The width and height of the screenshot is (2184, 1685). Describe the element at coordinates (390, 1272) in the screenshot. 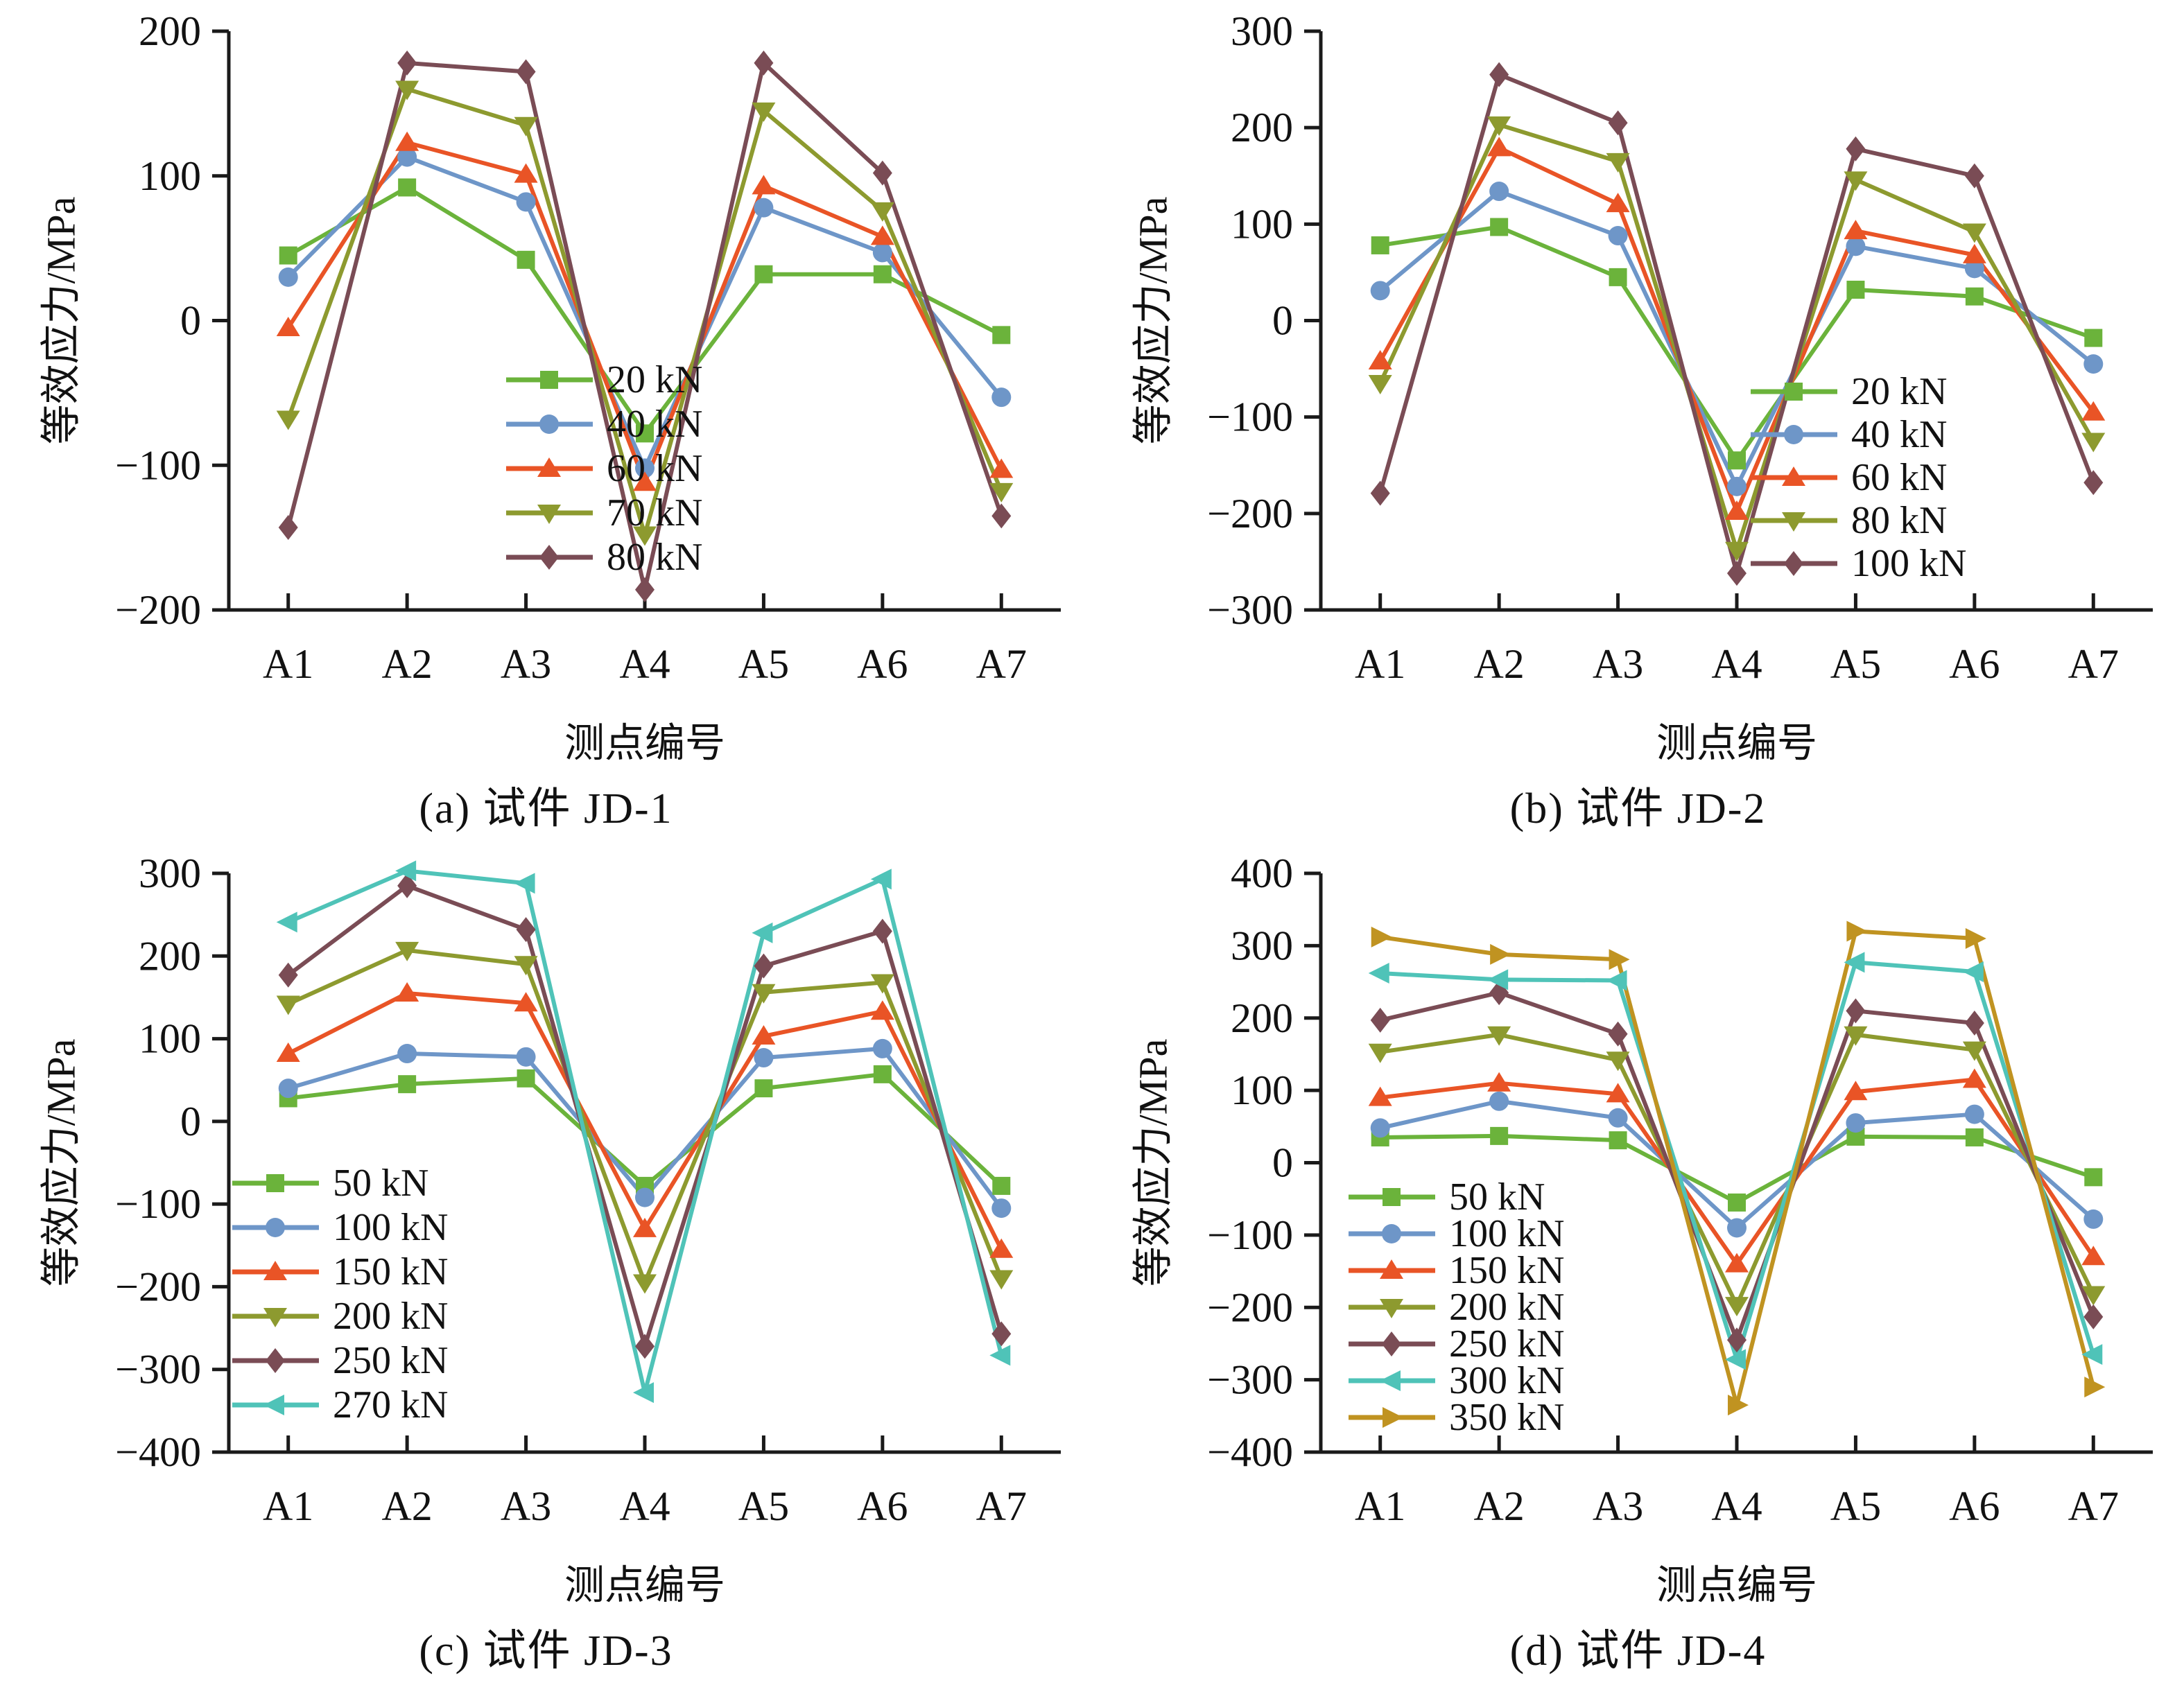

I see `legend-label: 150 kN` at that location.